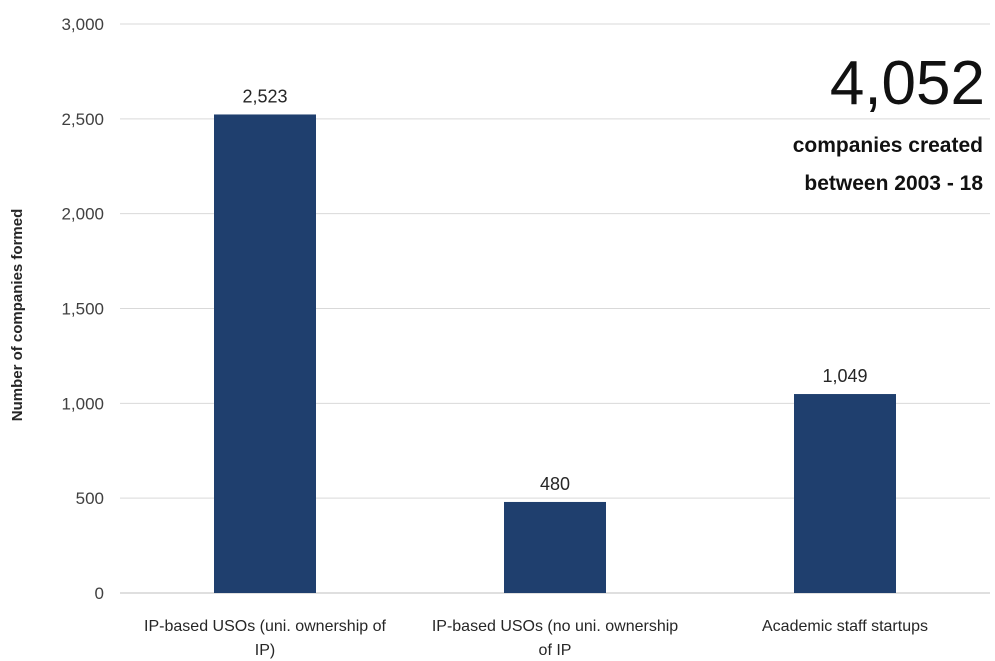  Describe the element at coordinates (82, 403) in the screenshot. I see `y-tick-label: 1,000` at that location.